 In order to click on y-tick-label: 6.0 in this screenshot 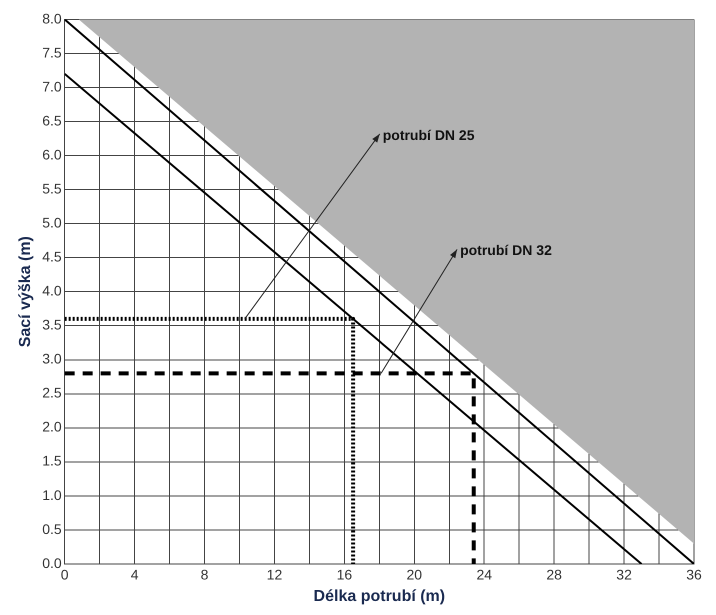, I will do `click(52, 154)`.